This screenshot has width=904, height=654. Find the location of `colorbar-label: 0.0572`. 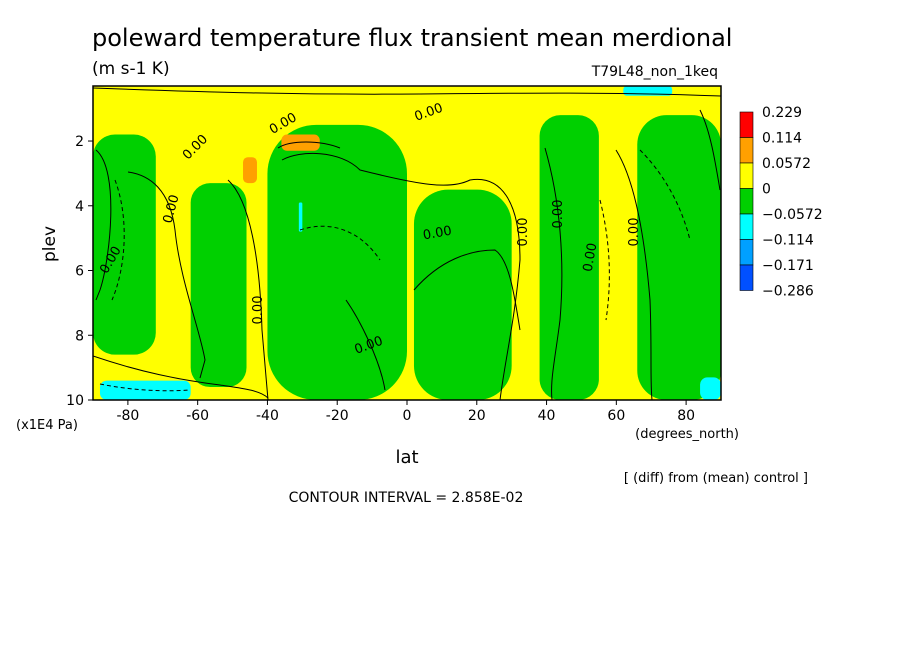

colorbar-label: 0.0572 is located at coordinates (786, 164).